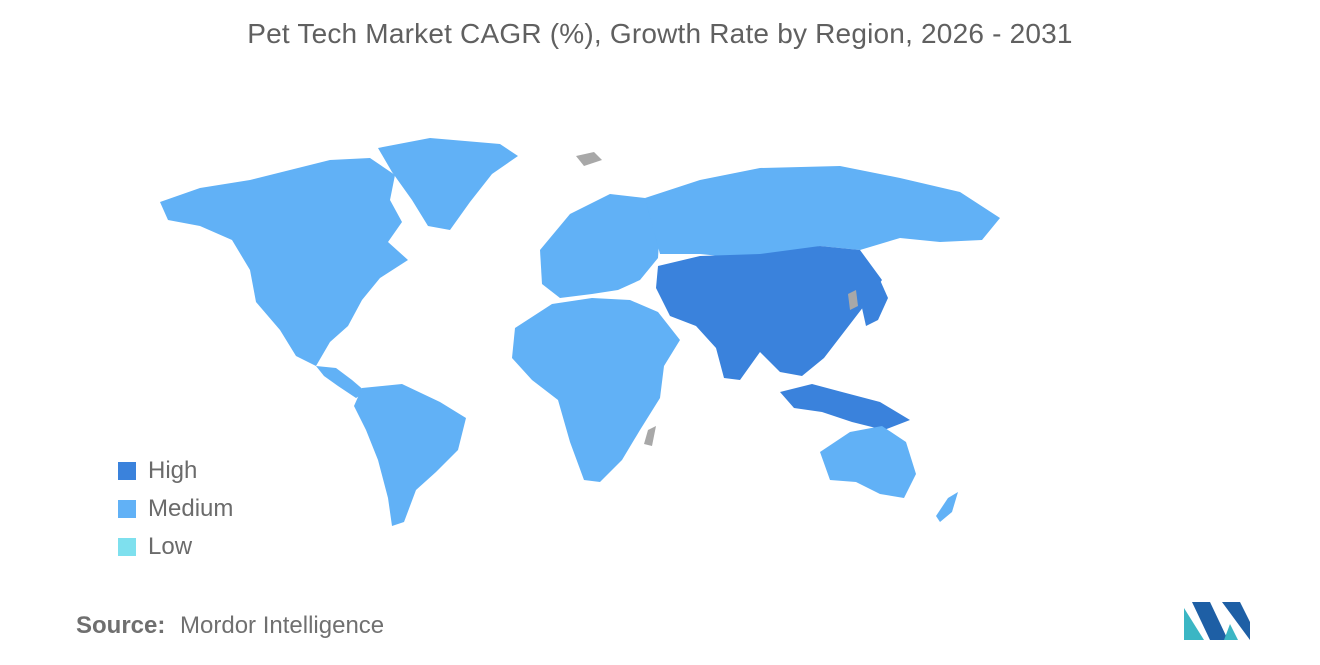  I want to click on region-madagascar, so click(650, 436).